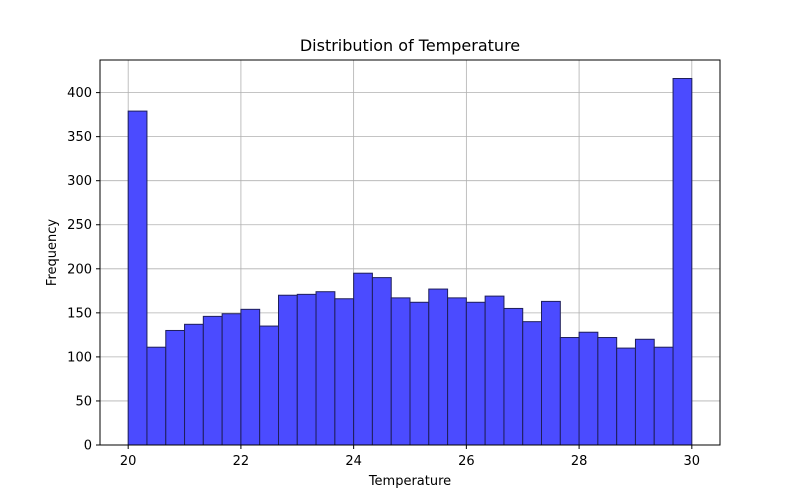 The image size is (800, 504). What do you see at coordinates (353, 461) in the screenshot?
I see `x-tick-label: 24` at bounding box center [353, 461].